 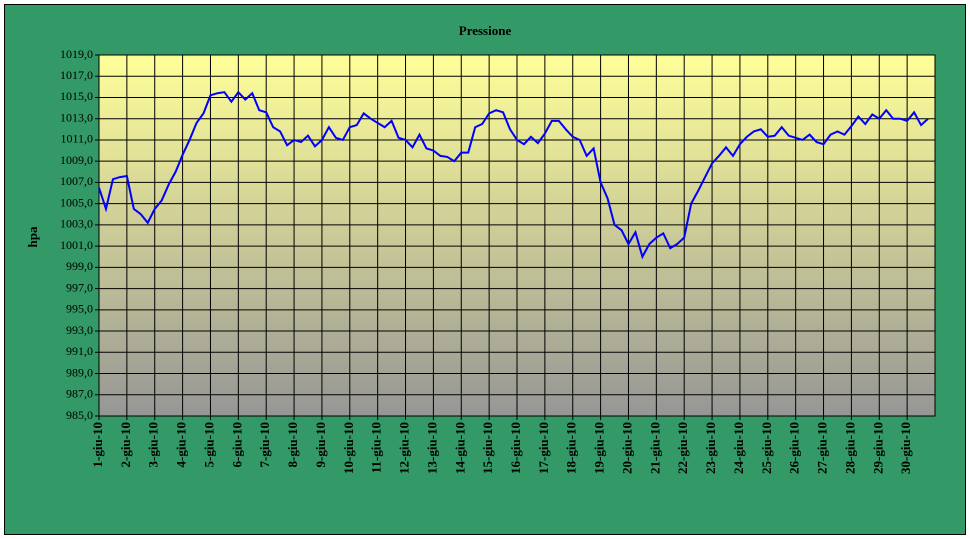 What do you see at coordinates (76, 245) in the screenshot?
I see `y-tick-label: 1001,0` at bounding box center [76, 245].